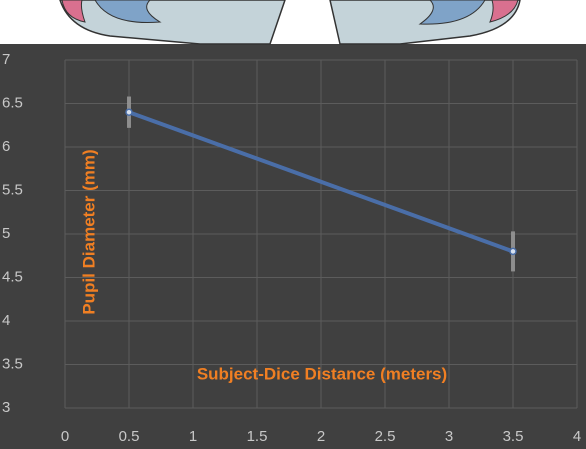  I want to click on x-tick-label: 0, so click(65, 436).